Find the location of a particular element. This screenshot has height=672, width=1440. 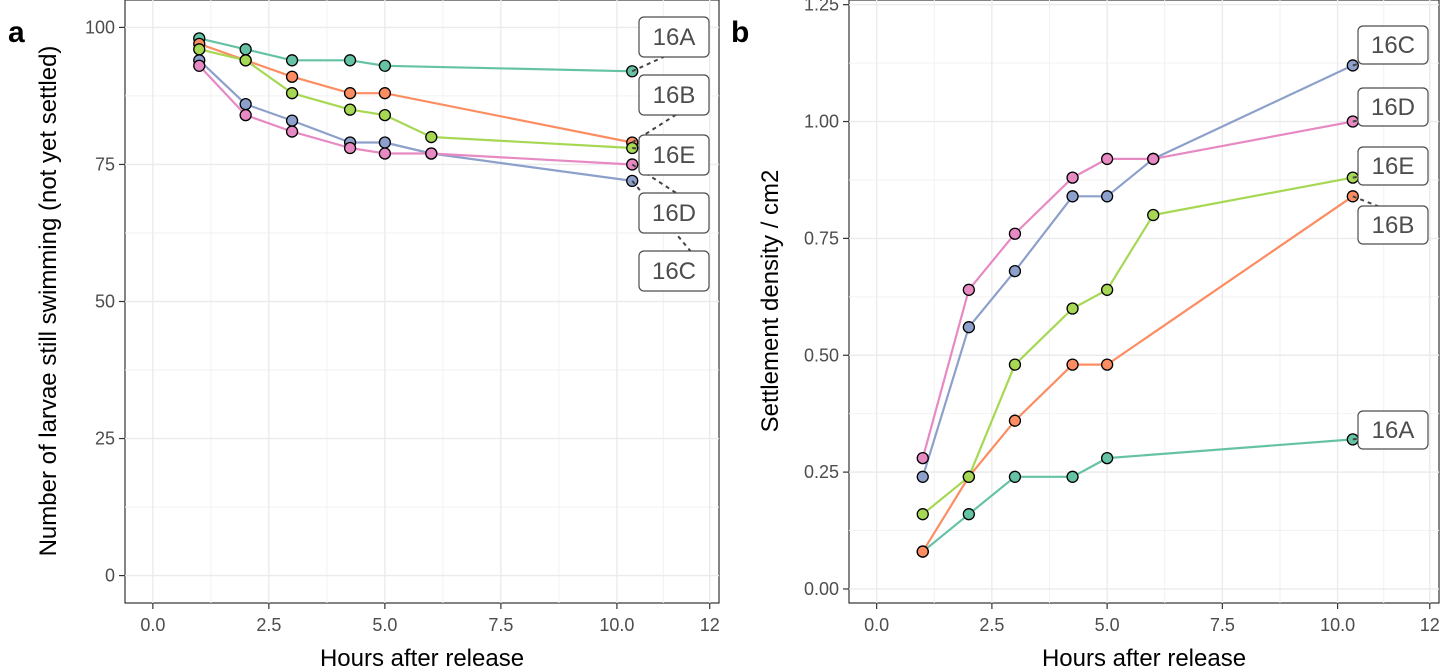

a-x-tick-label: 7.5 is located at coordinates (500, 625).